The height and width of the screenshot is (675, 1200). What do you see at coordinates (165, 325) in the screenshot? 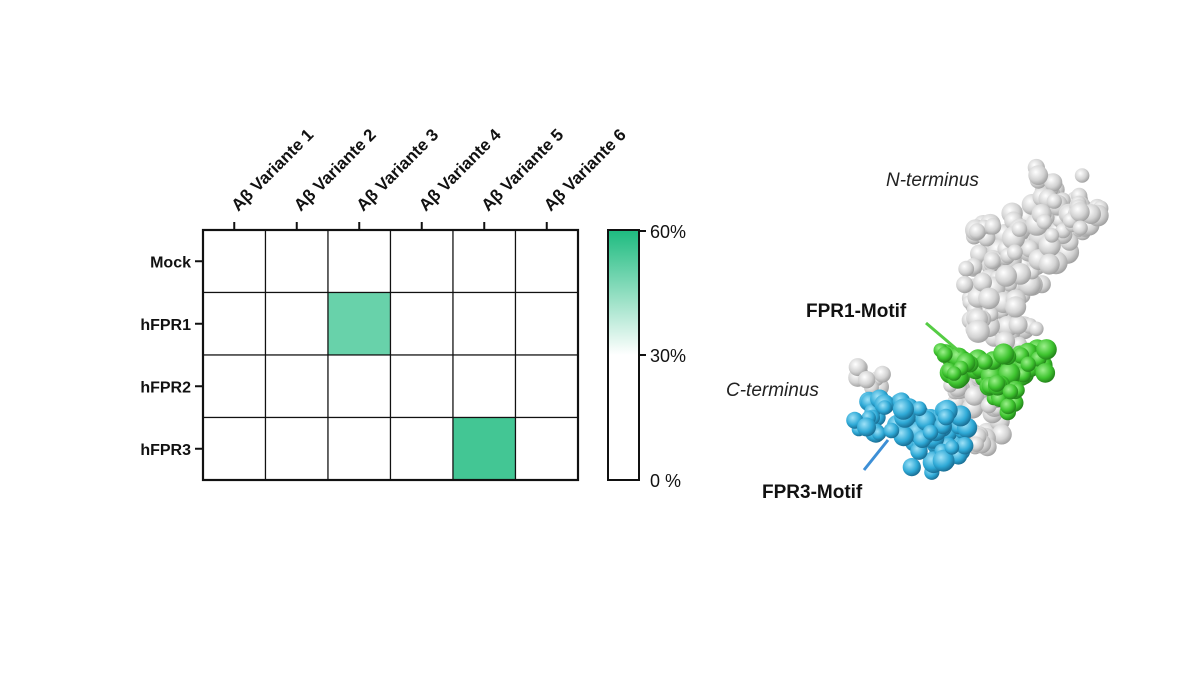
I see `row-label: hFPR1` at bounding box center [165, 325].